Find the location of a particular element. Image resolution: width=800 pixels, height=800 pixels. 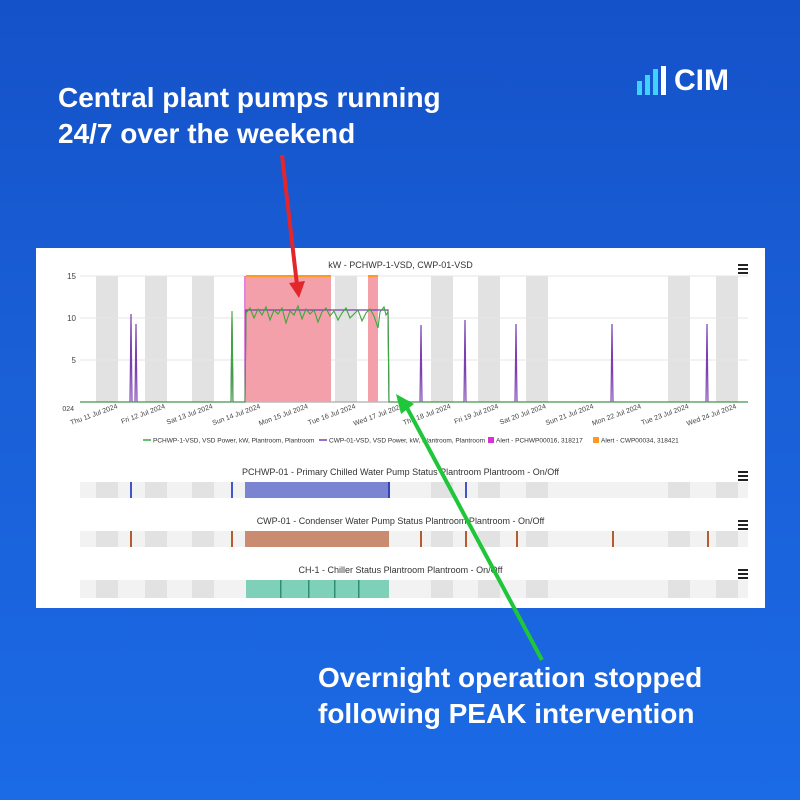

cim-logo: CIM is located at coordinates (691, 81).